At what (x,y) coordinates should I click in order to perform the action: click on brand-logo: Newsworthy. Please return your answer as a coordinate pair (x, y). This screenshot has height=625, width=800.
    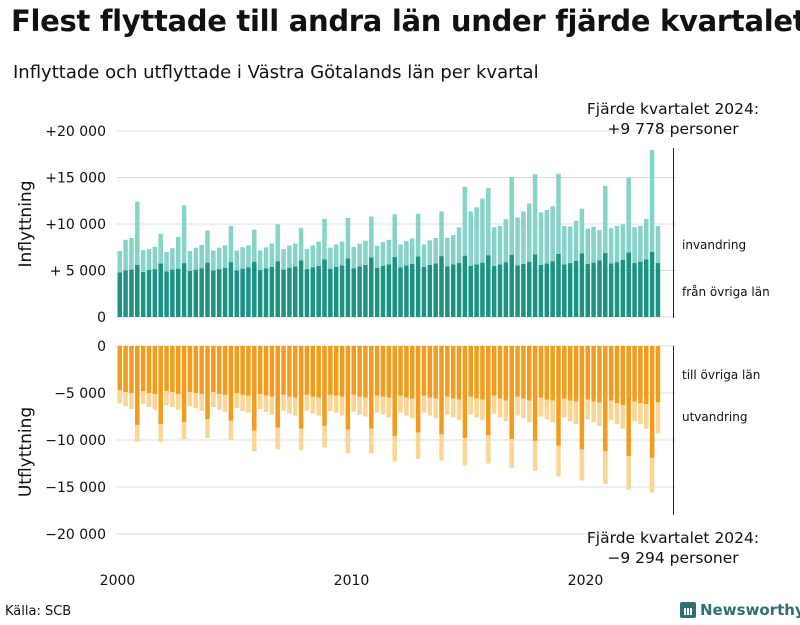
    Looking at the image, I should click on (740, 610).